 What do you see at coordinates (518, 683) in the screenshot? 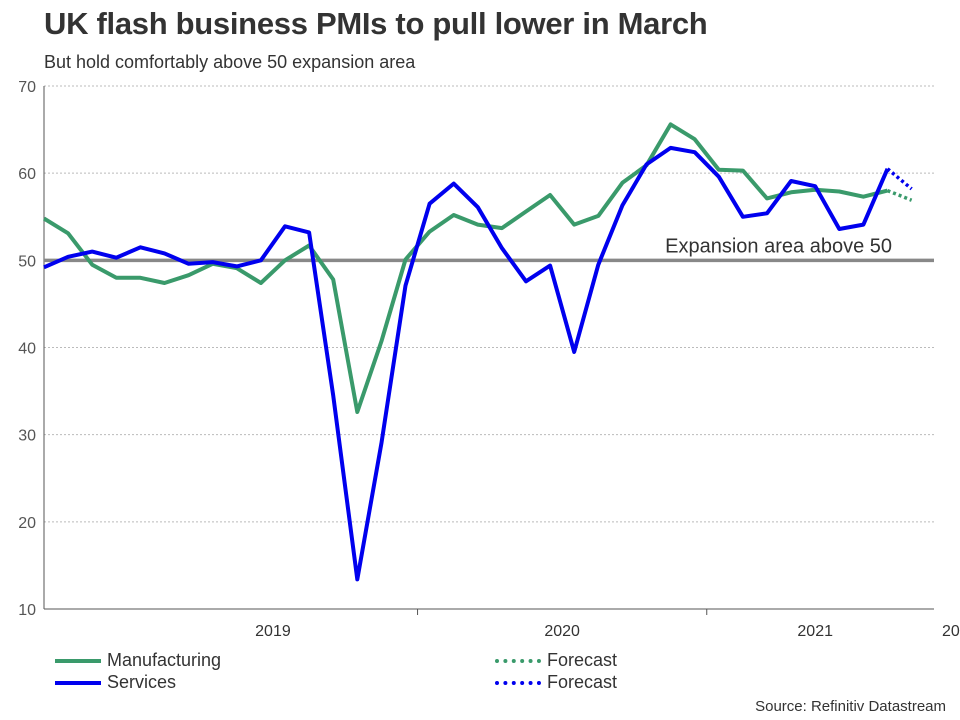
I see `legend-swatch-services-forecast` at bounding box center [518, 683].